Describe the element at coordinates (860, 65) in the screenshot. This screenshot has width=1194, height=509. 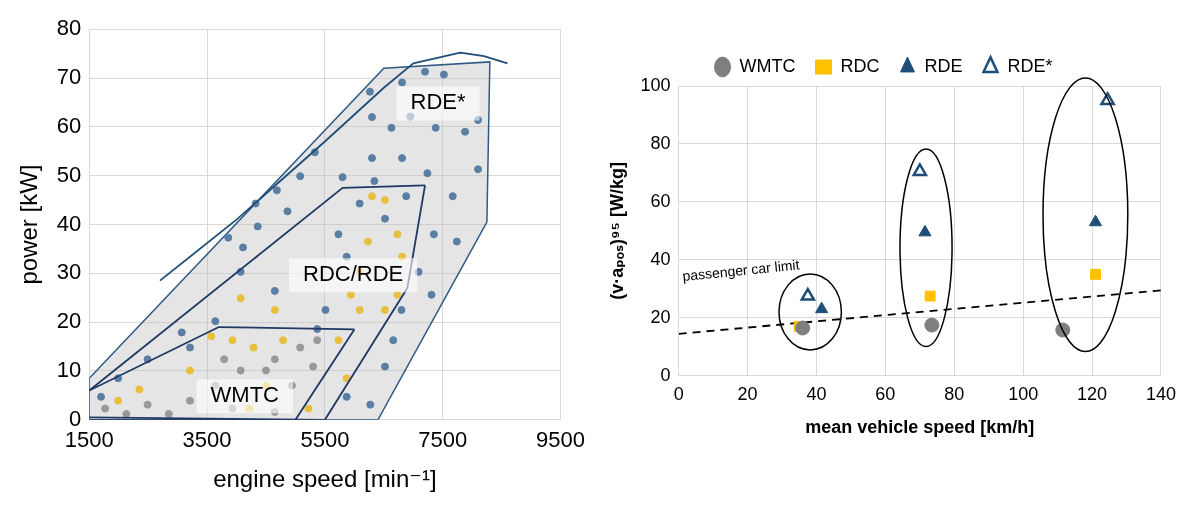
I see `legend-label: RDC` at that location.